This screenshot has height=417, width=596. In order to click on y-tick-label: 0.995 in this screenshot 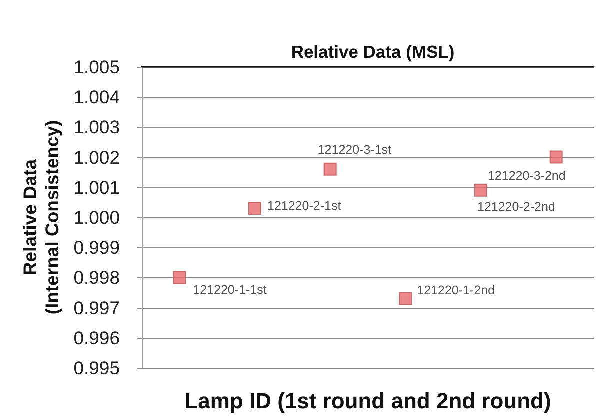, I will do `click(97, 368)`.